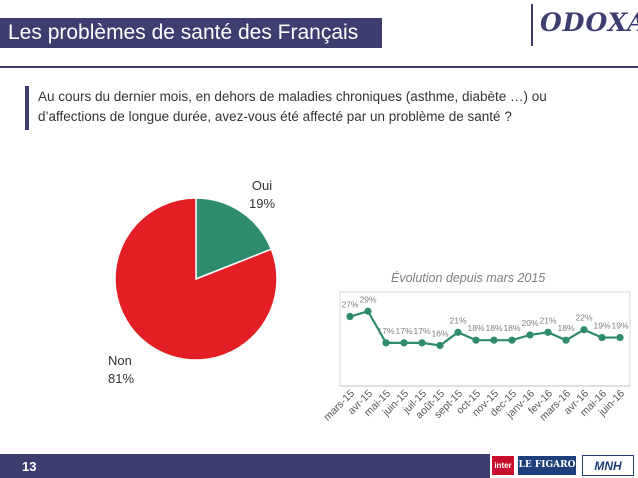 This screenshot has height=478, width=638. I want to click on pie-label-oui-name: Oui, so click(262, 185).